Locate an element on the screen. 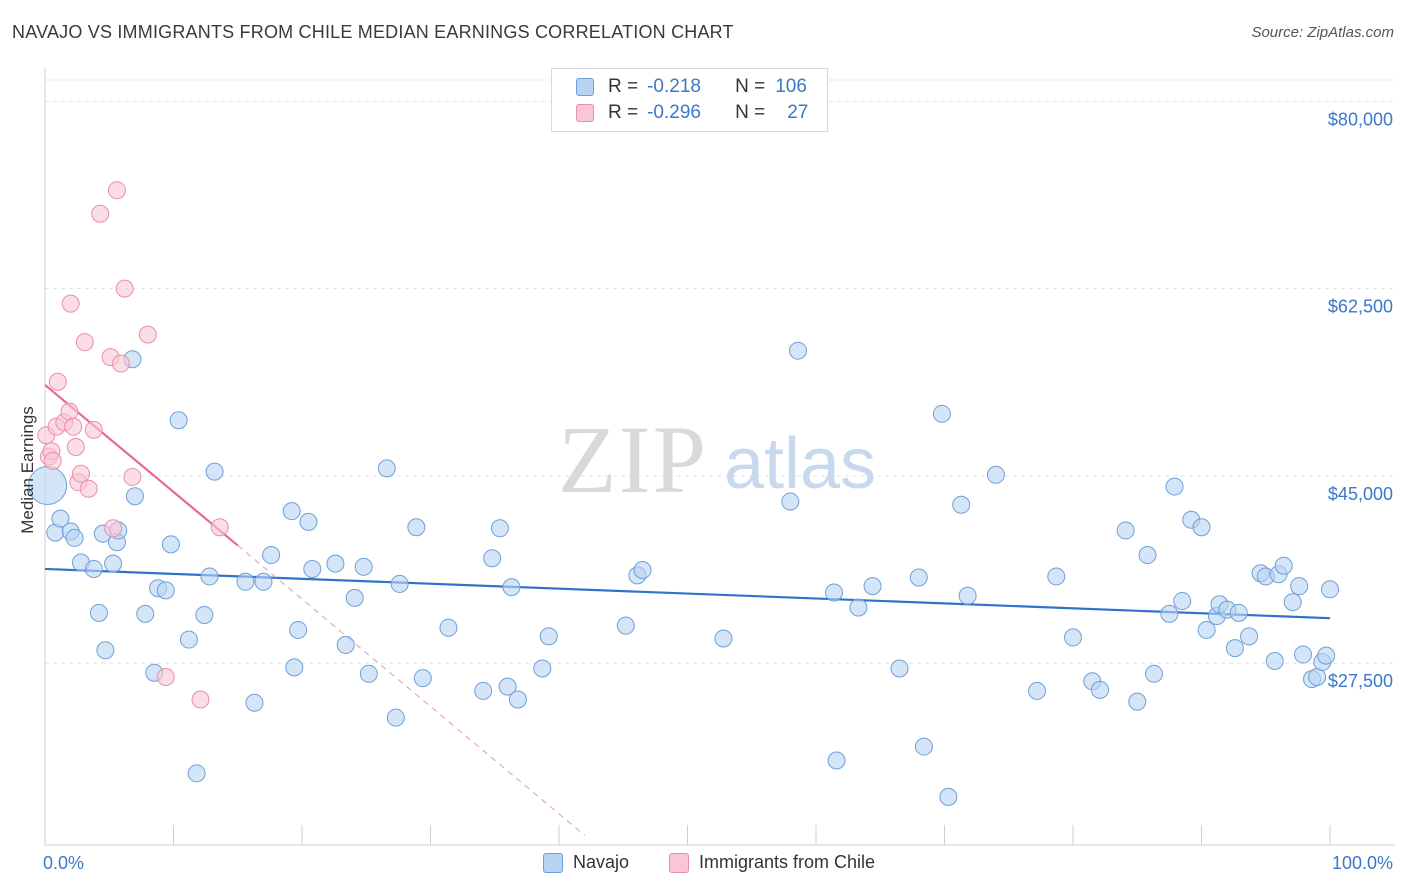 Image resolution: width=1406 pixels, height=892 pixels. watermark-zip: ZIP is located at coordinates (633, 459).